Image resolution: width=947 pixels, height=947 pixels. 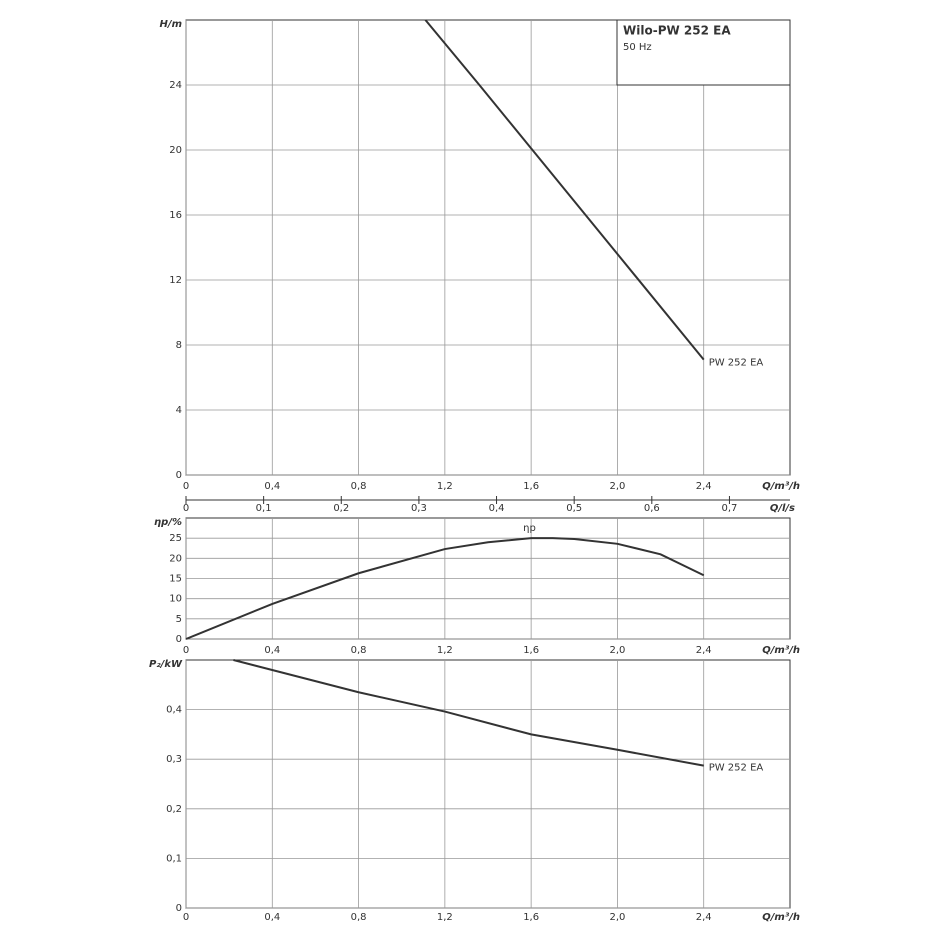 I want to click on x2-tick-label: 0,2, so click(x=341, y=508).